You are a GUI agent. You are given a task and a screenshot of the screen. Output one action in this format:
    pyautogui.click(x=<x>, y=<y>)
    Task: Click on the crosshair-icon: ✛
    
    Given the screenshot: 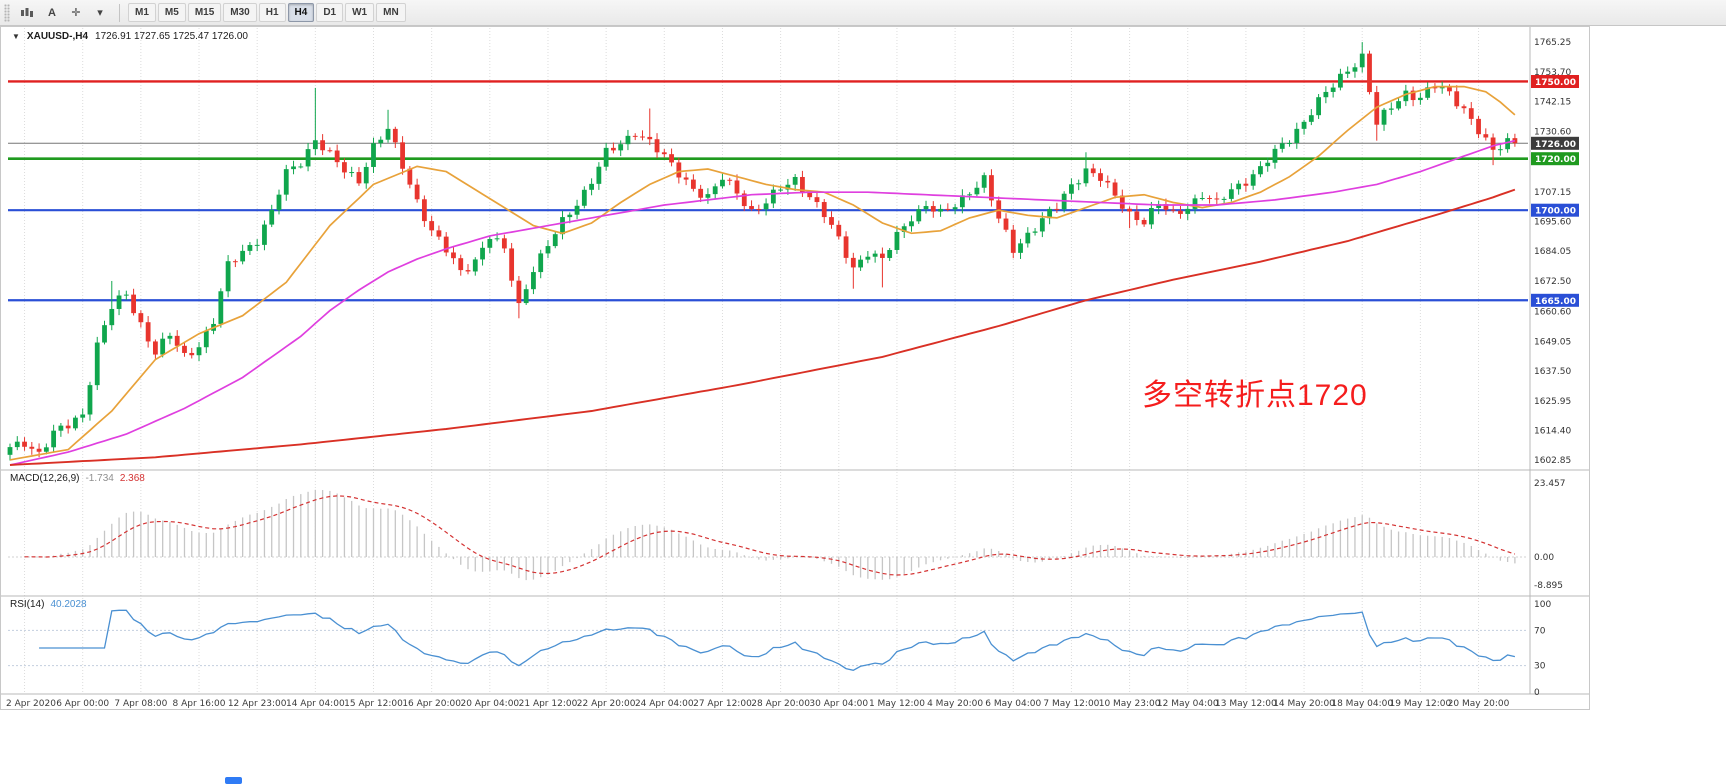 What is the action you would take?
    pyautogui.click(x=76, y=13)
    